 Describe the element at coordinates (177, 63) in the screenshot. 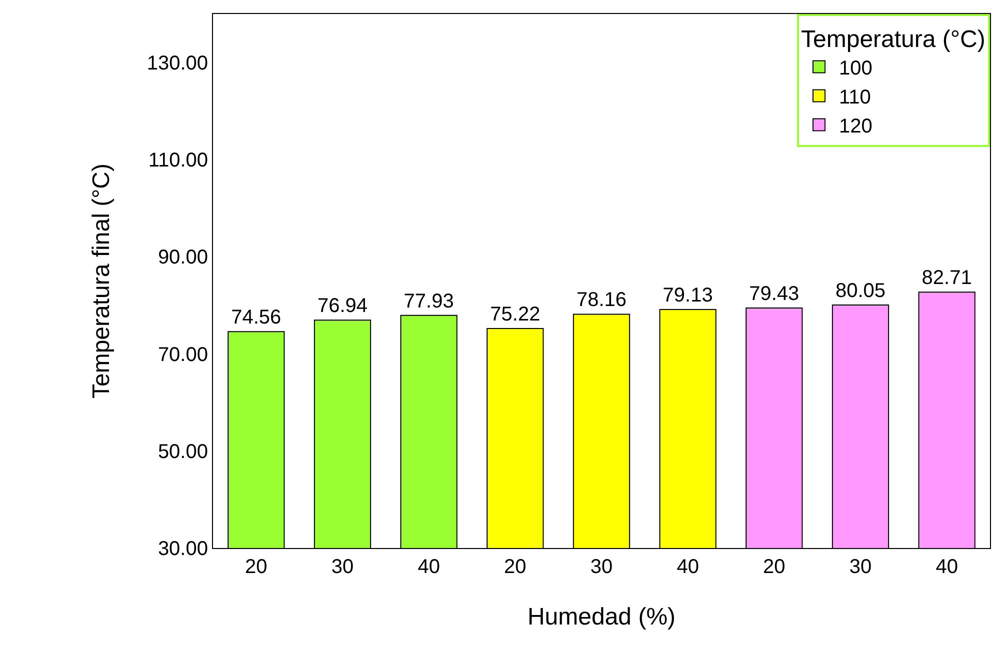

I see `y-tick-label: 130.00` at that location.